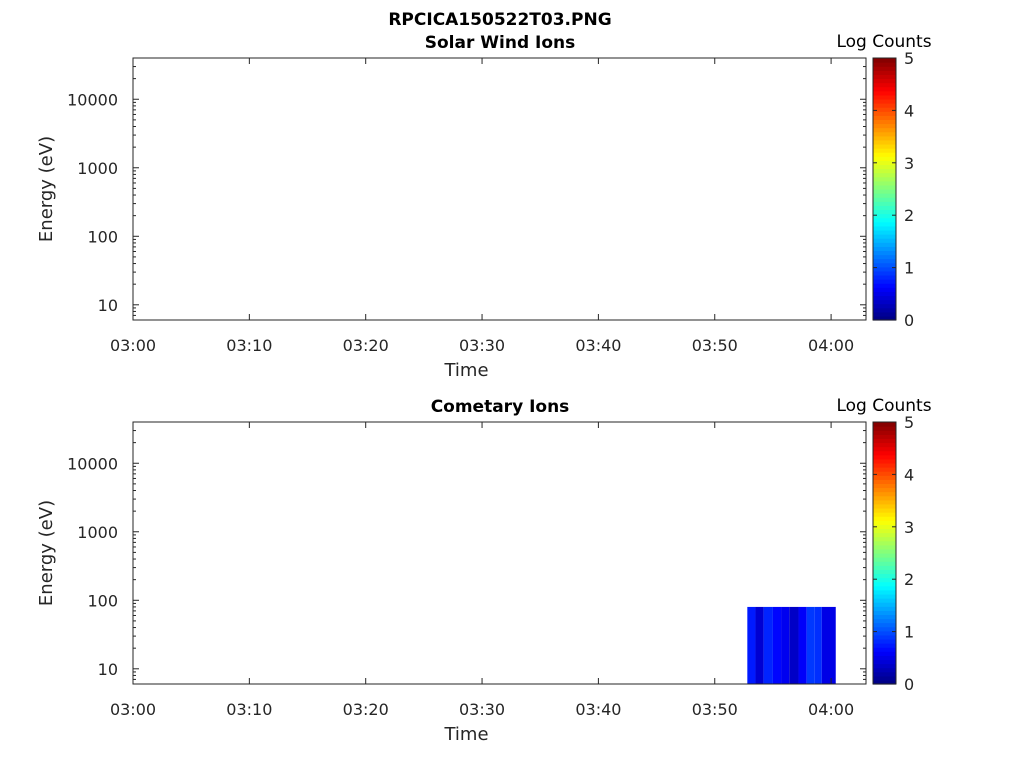  Describe the element at coordinates (909, 474) in the screenshot. I see `colorbar-tick-label: 4` at that location.